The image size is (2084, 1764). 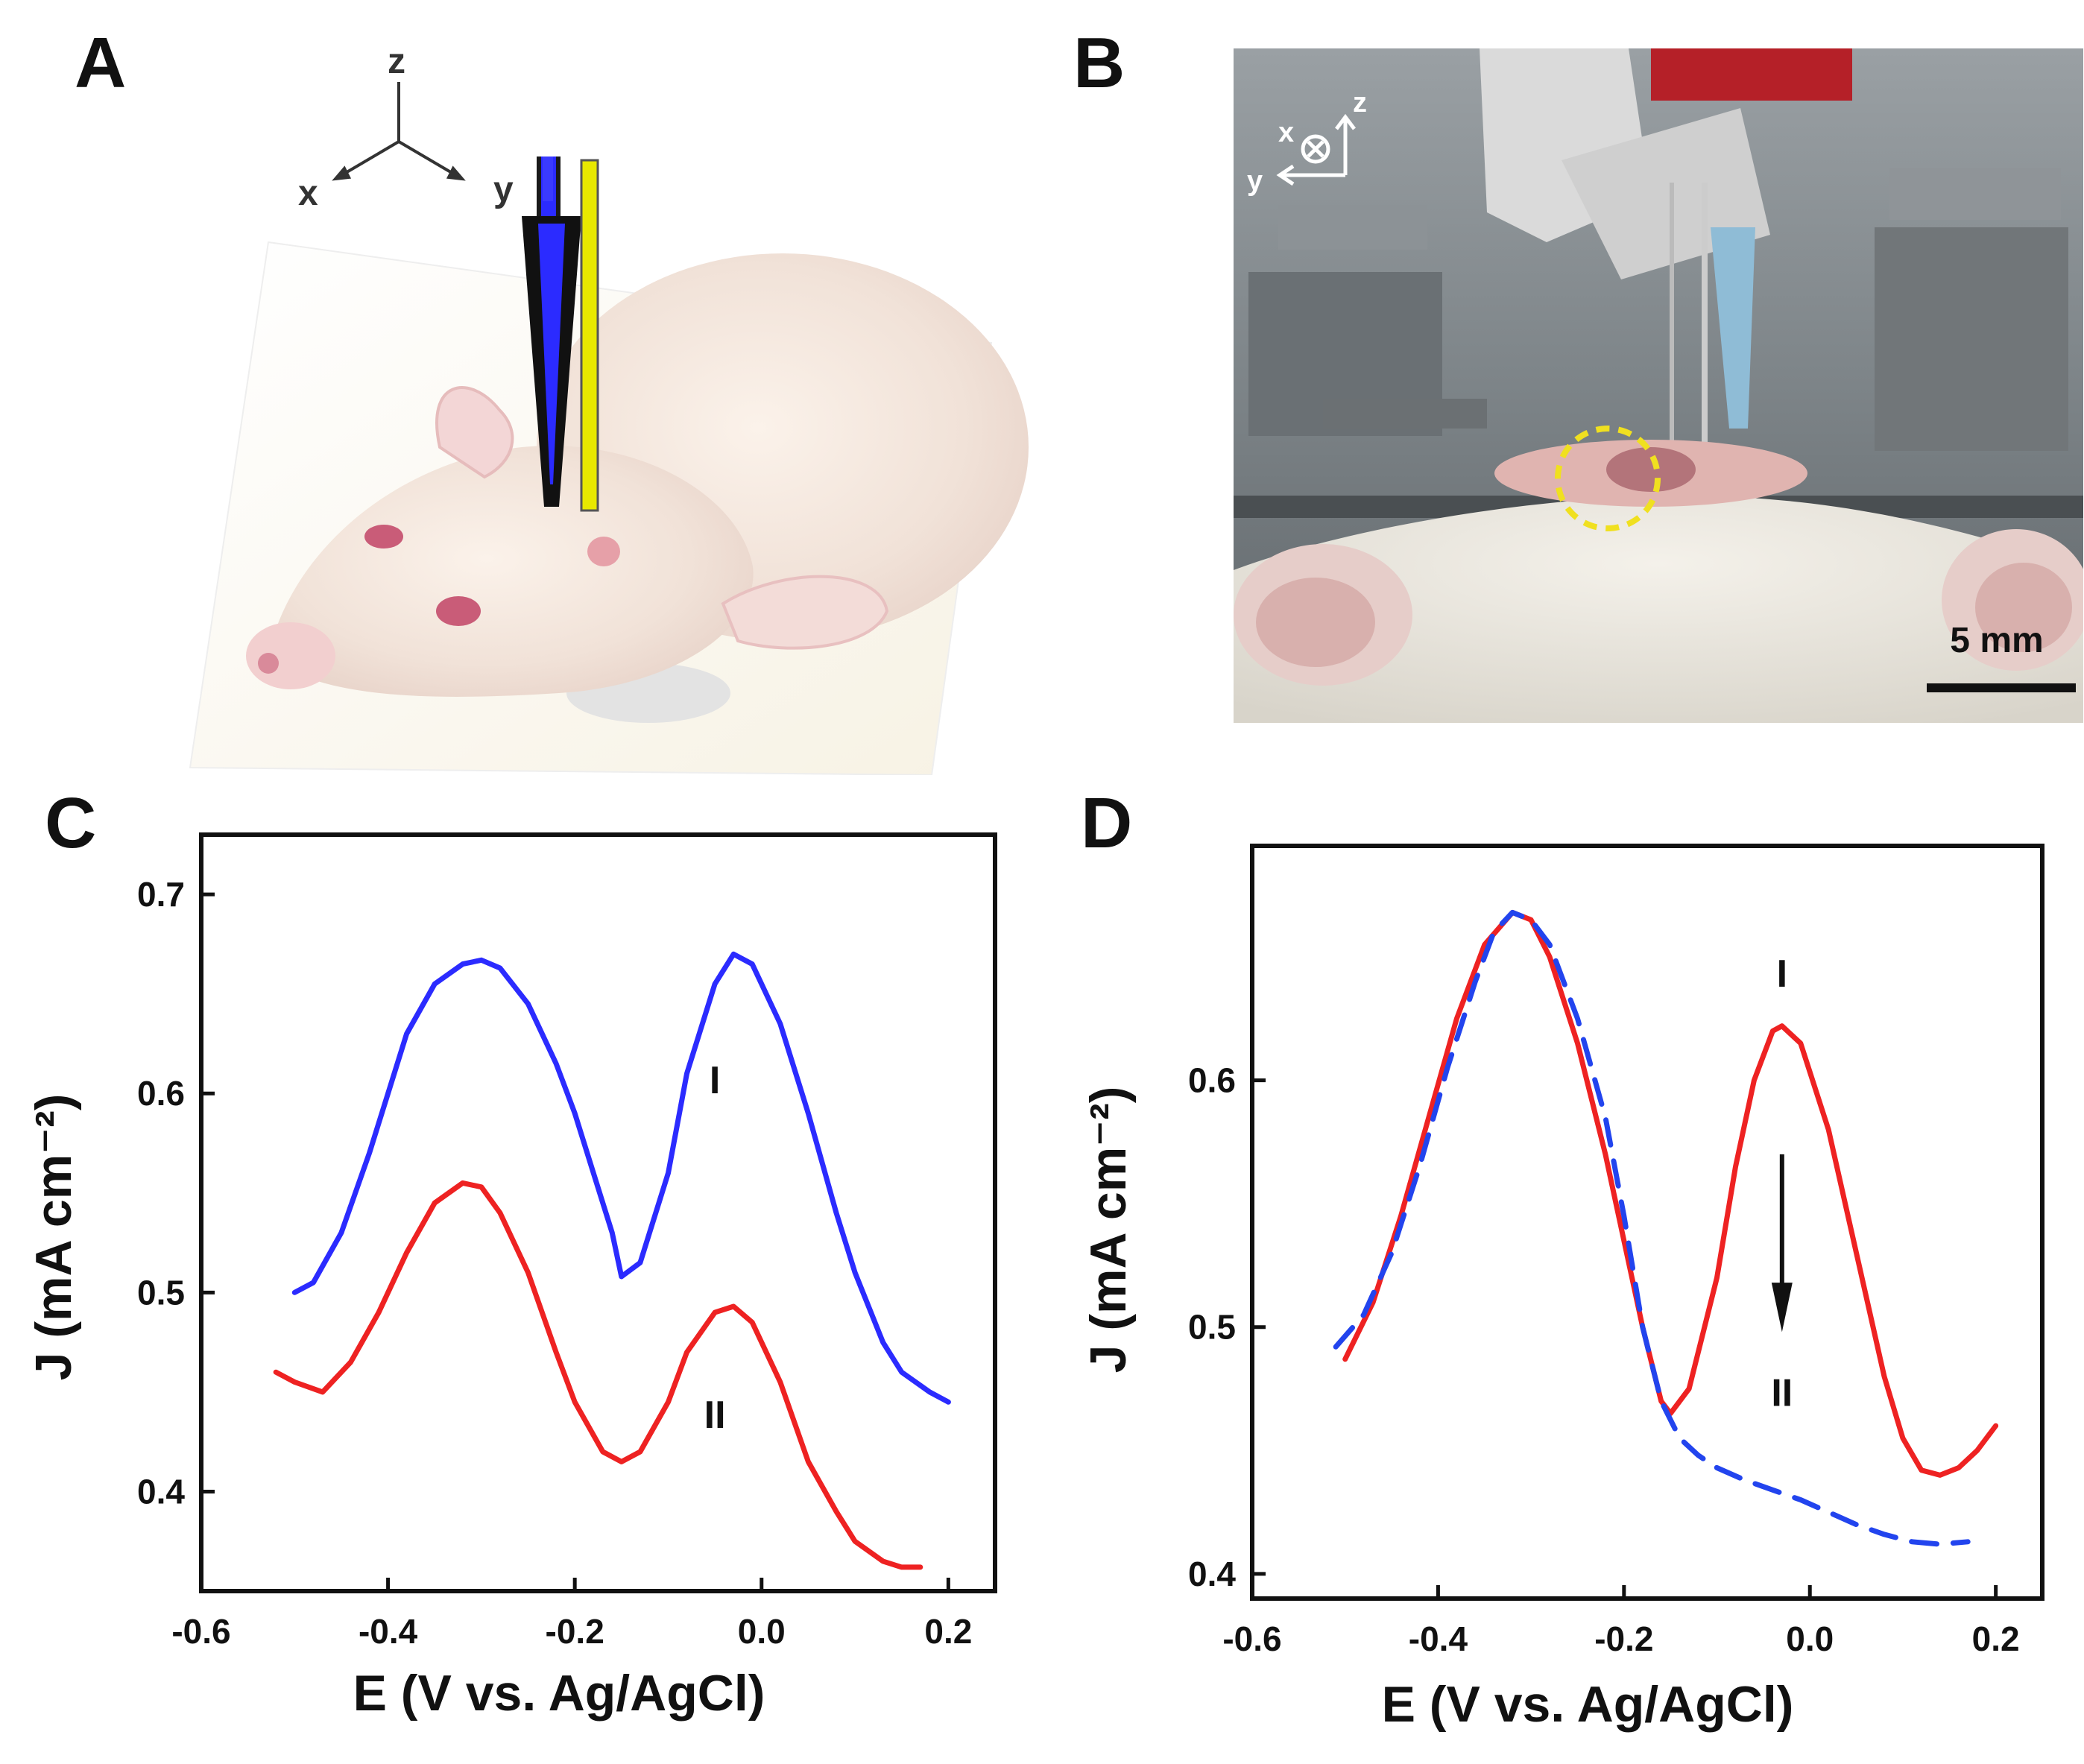 I want to click on scale-bar, so click(x=2001, y=688).